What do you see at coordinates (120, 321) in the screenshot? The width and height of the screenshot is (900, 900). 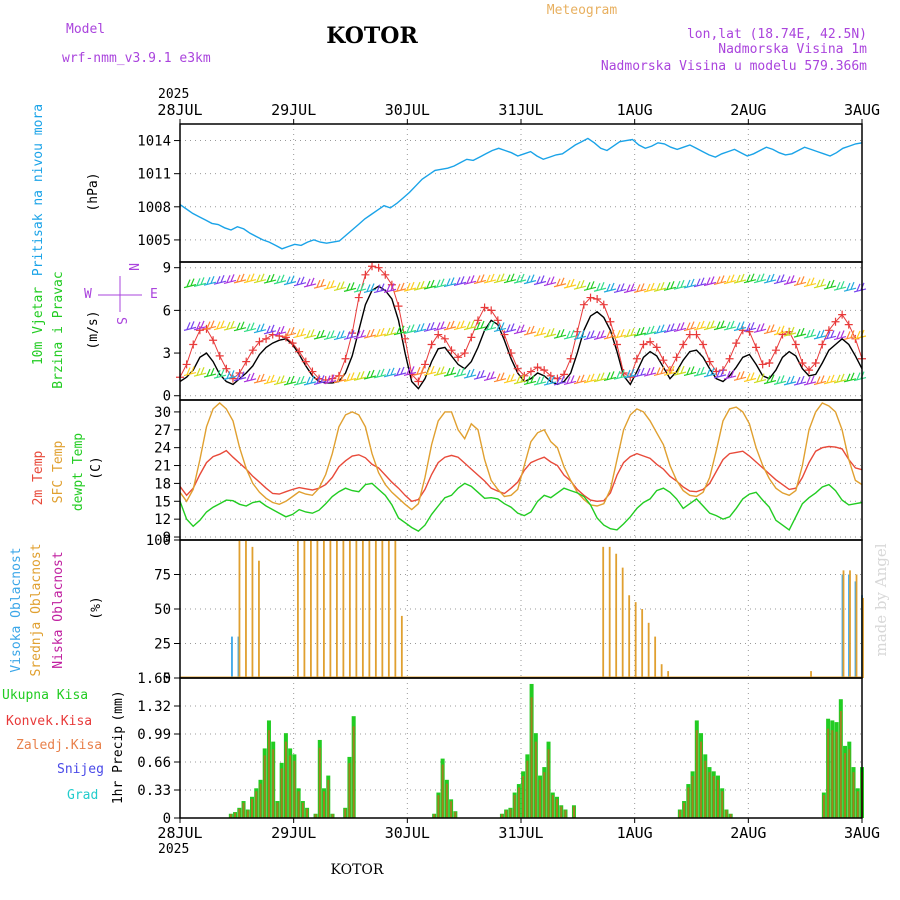 I see `compass-s: S` at bounding box center [120, 321].